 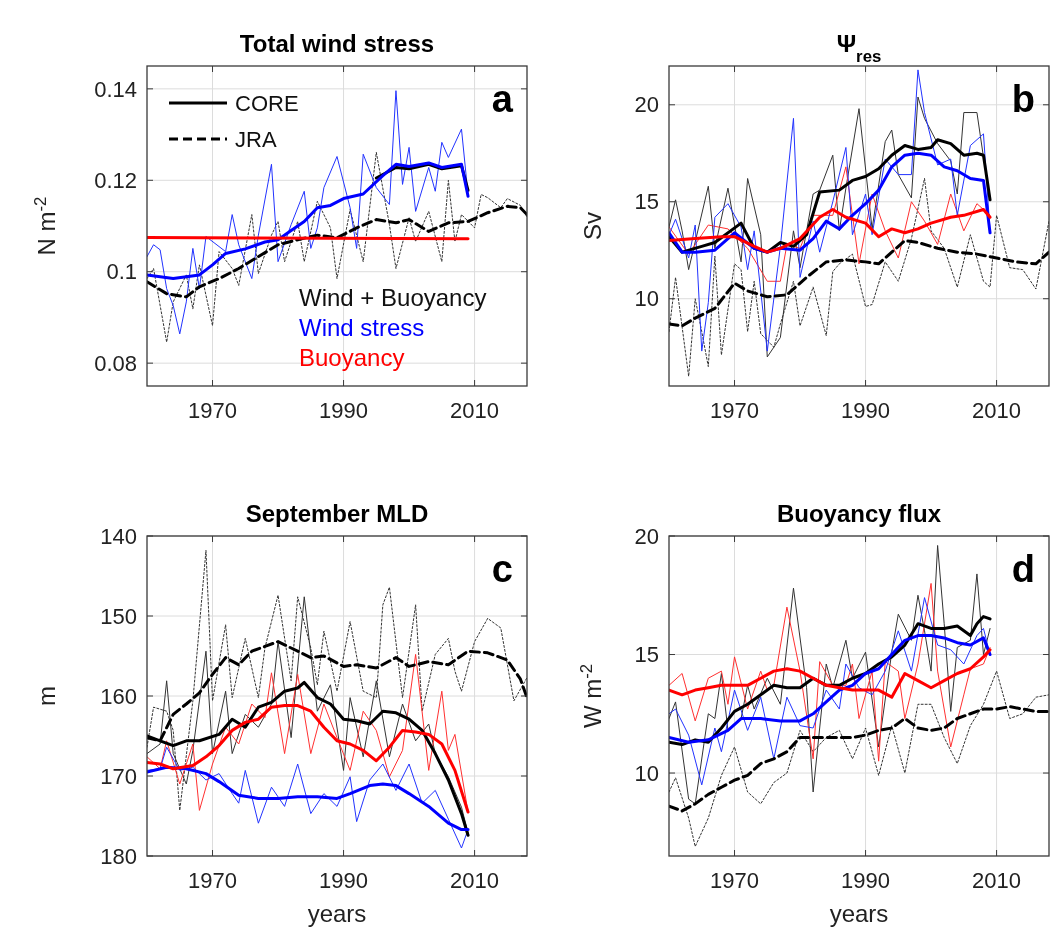 I want to click on chart-title: September MLD, so click(x=337, y=513).